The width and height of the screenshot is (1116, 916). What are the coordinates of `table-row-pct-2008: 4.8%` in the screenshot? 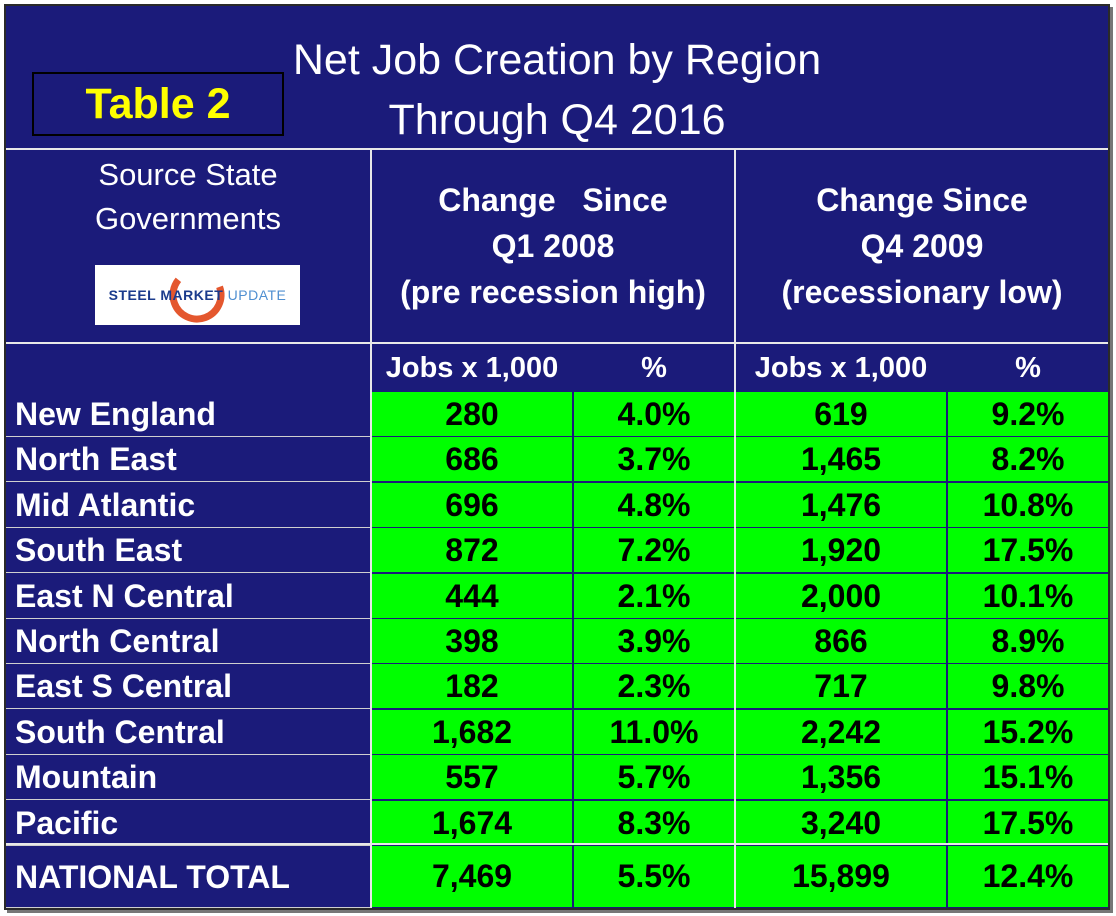 It's located at (654, 505).